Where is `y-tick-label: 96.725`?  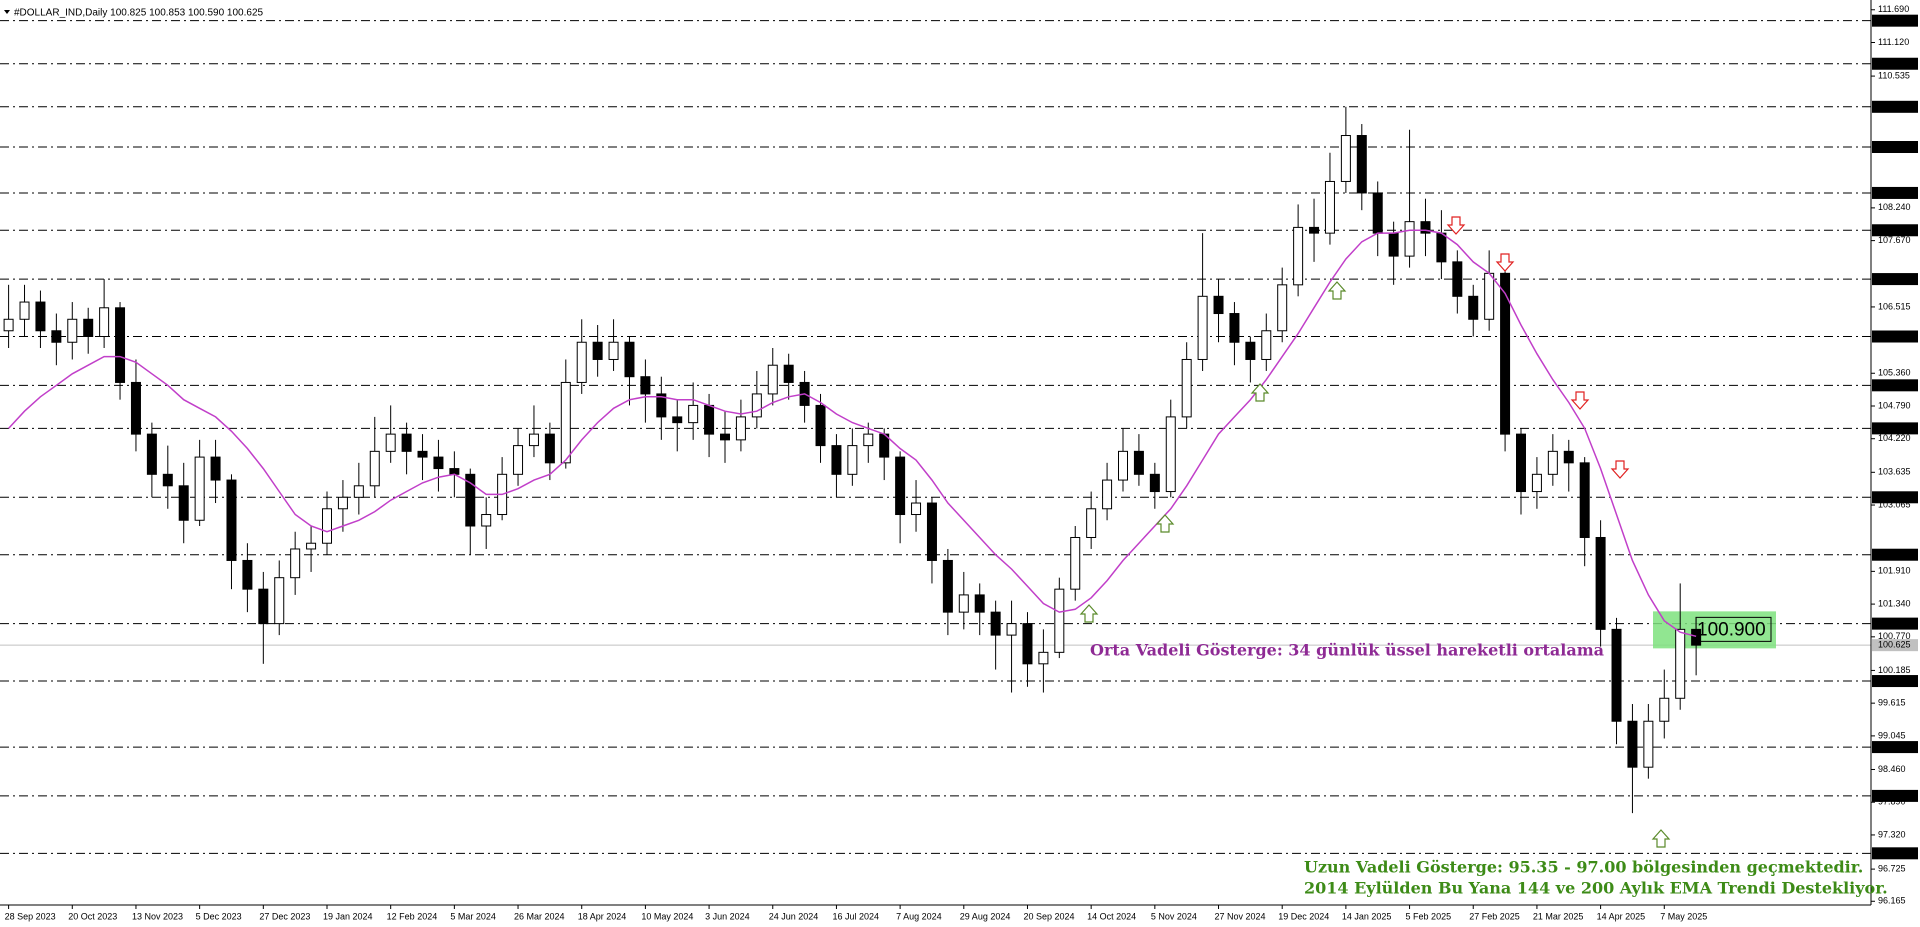 y-tick-label: 96.725 is located at coordinates (1892, 868).